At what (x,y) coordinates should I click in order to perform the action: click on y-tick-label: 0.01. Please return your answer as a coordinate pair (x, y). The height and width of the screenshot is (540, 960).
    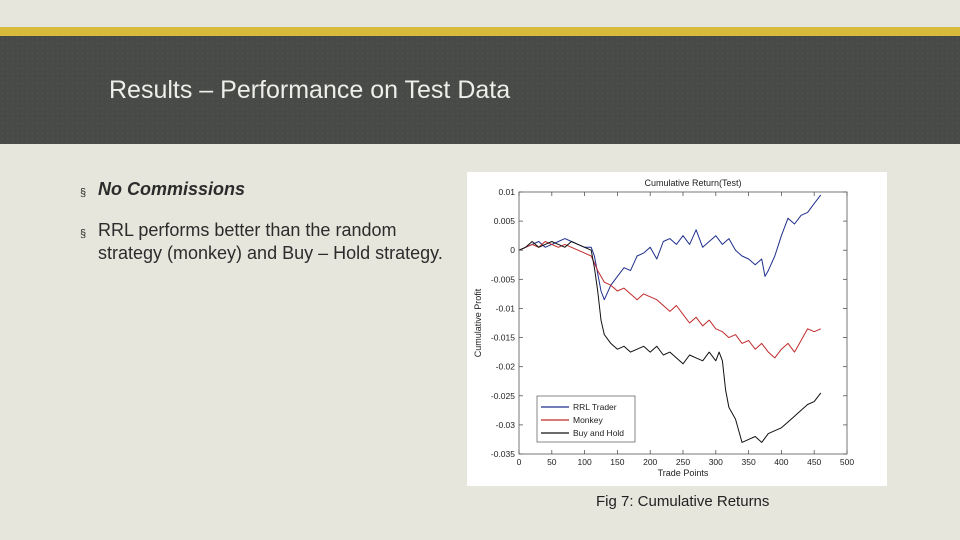
    Looking at the image, I should click on (506, 192).